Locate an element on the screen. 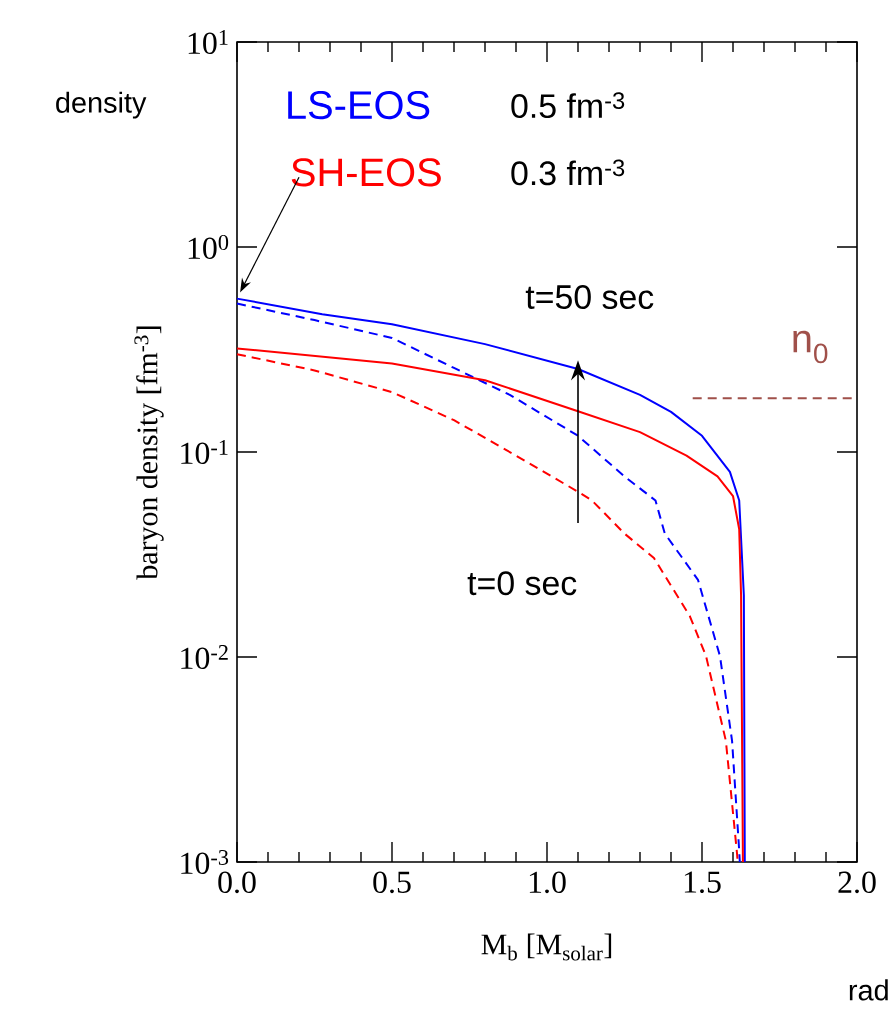 This screenshot has height=1013, width=890. annotation: 0.3 fm$^{-3}$ is located at coordinates (568, 172).